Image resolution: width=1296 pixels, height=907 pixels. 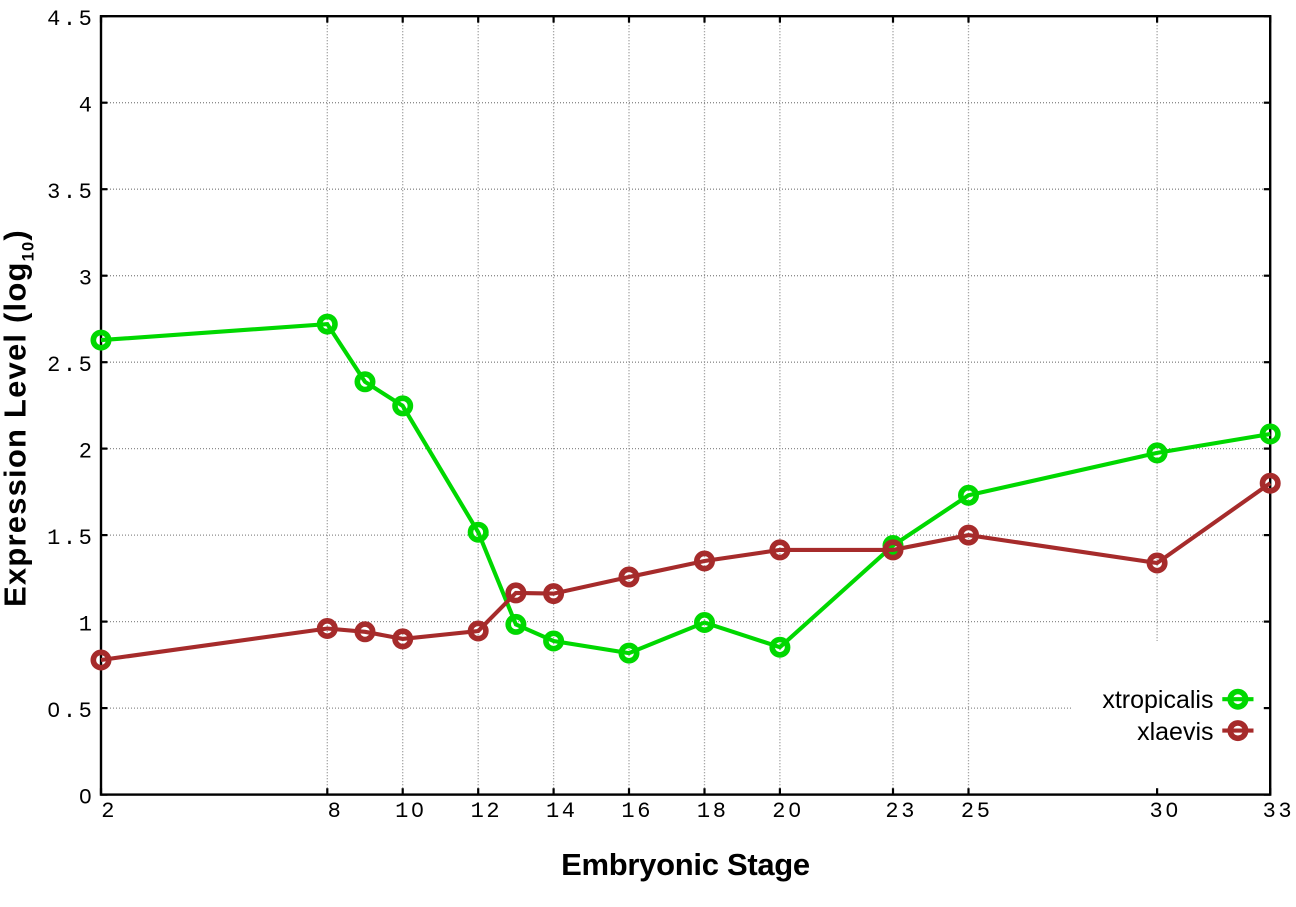 I want to click on svg-text: 30, so click(x=1165, y=811).